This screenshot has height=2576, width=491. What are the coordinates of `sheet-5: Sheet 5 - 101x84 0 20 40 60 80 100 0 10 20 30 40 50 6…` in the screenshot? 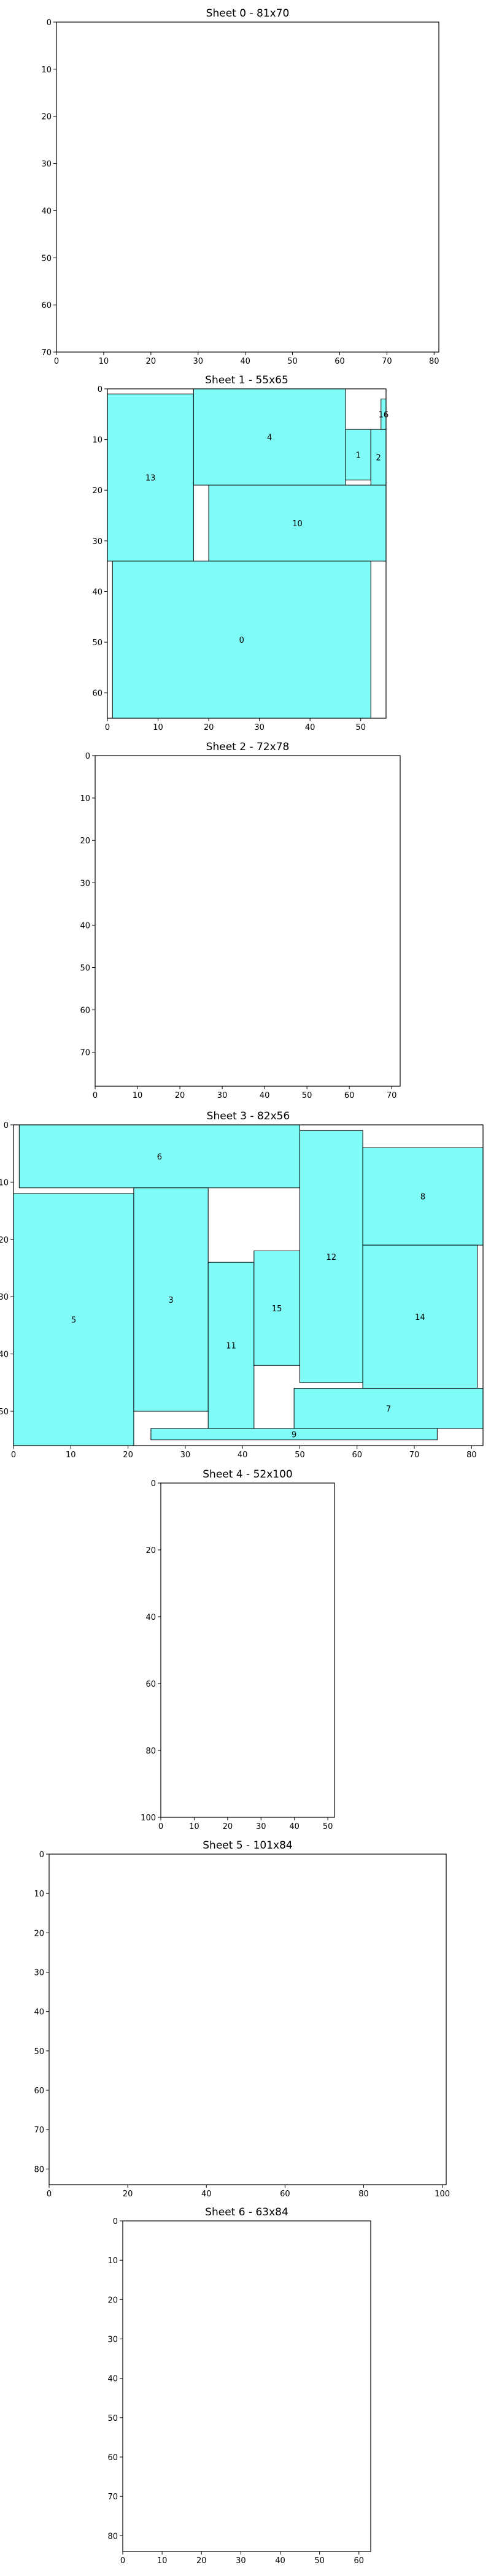 It's located at (242, 2019).